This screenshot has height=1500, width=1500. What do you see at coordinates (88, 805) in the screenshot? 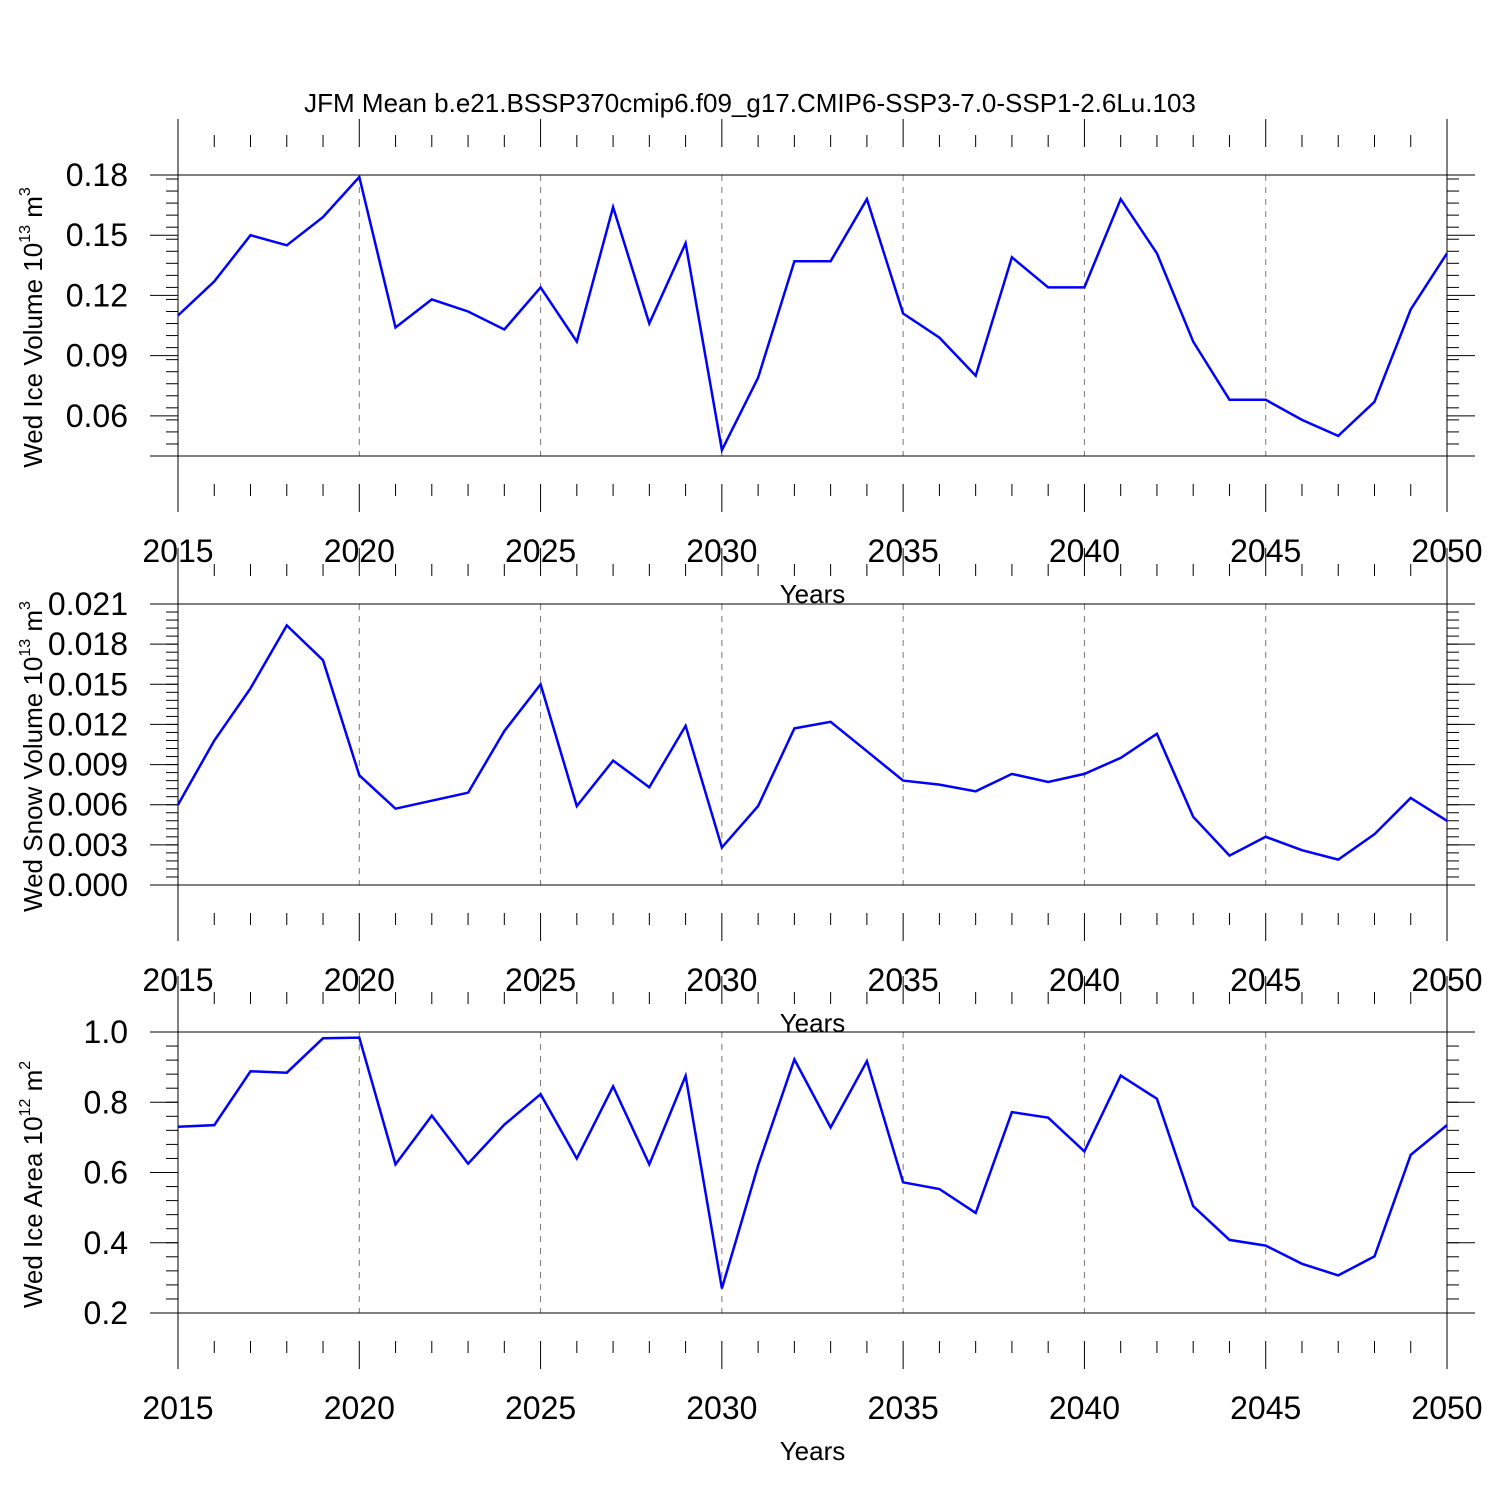
I see `y-tick-label: 0.006` at bounding box center [88, 805].